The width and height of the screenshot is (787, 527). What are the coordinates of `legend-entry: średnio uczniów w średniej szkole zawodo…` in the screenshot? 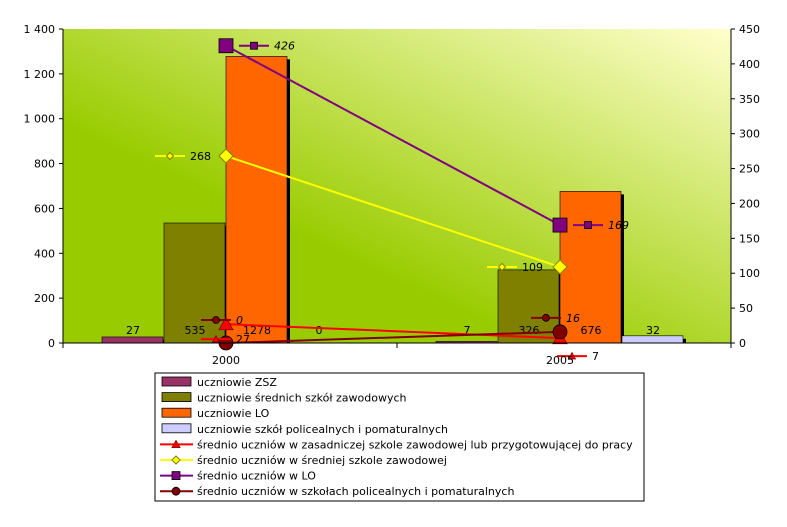 It's located at (303, 460).